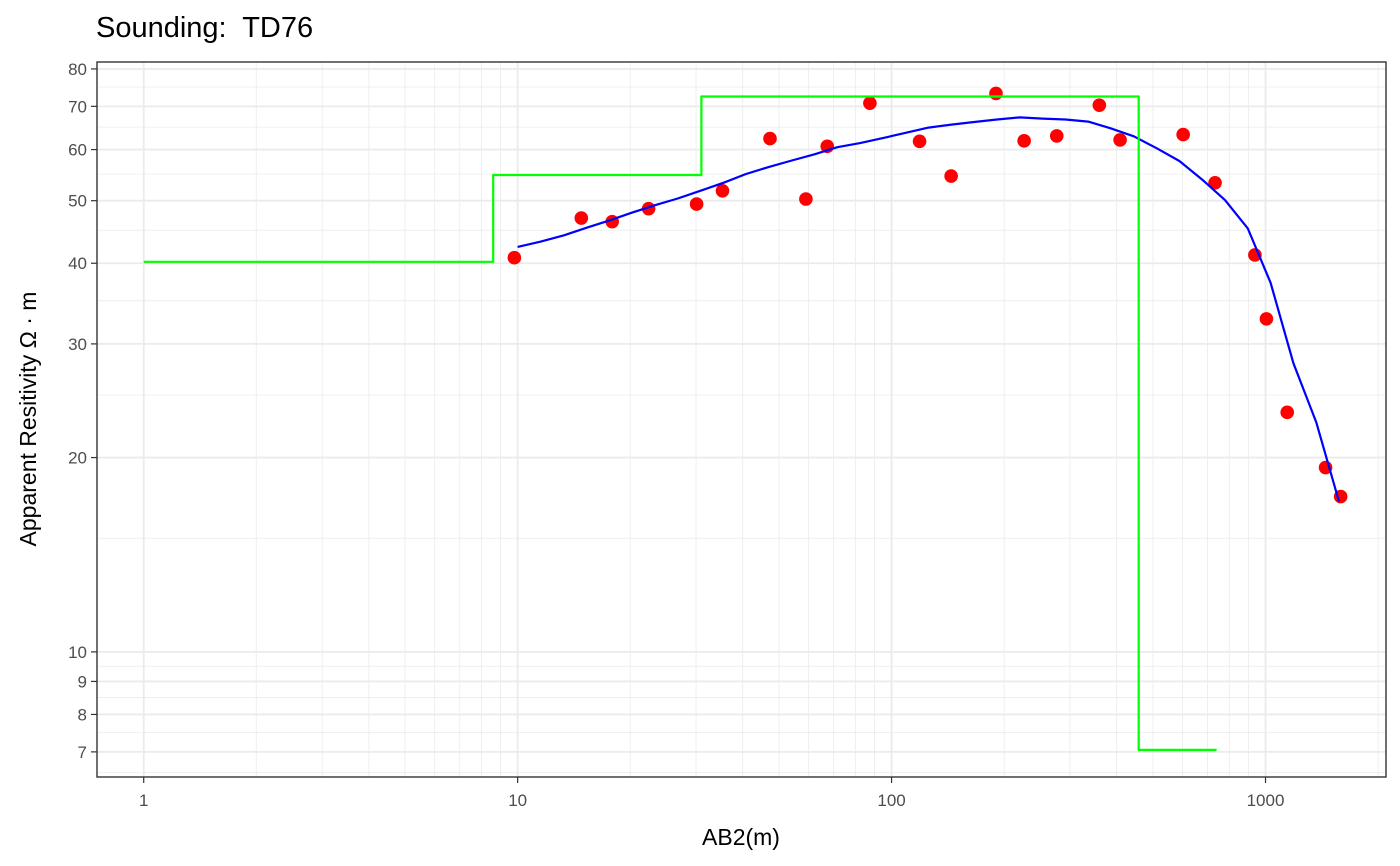  I want to click on y-tick-label: 20, so click(77, 458).